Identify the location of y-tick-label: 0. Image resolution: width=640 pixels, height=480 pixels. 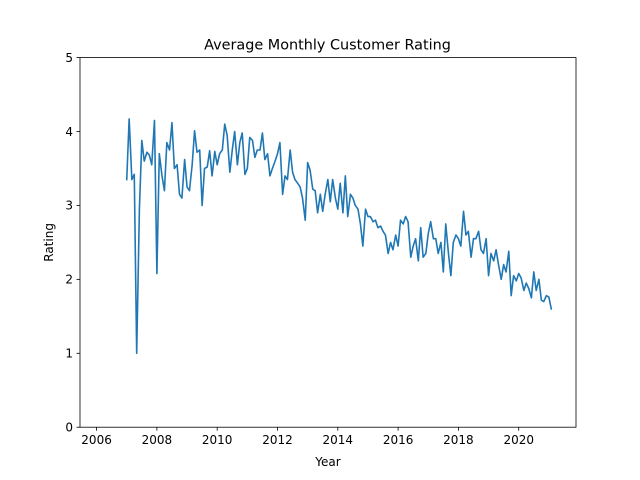
(69, 428).